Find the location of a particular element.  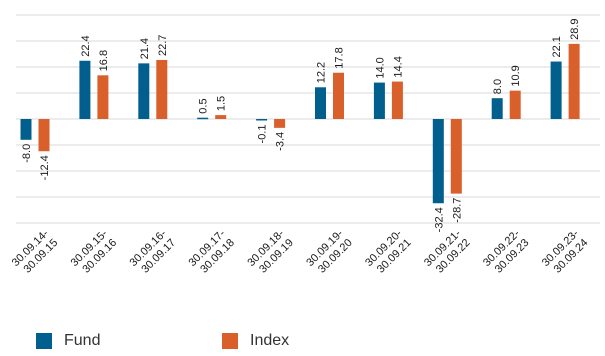

x-tick-label: 30.09.16-30.09.17 is located at coordinates (153, 252).